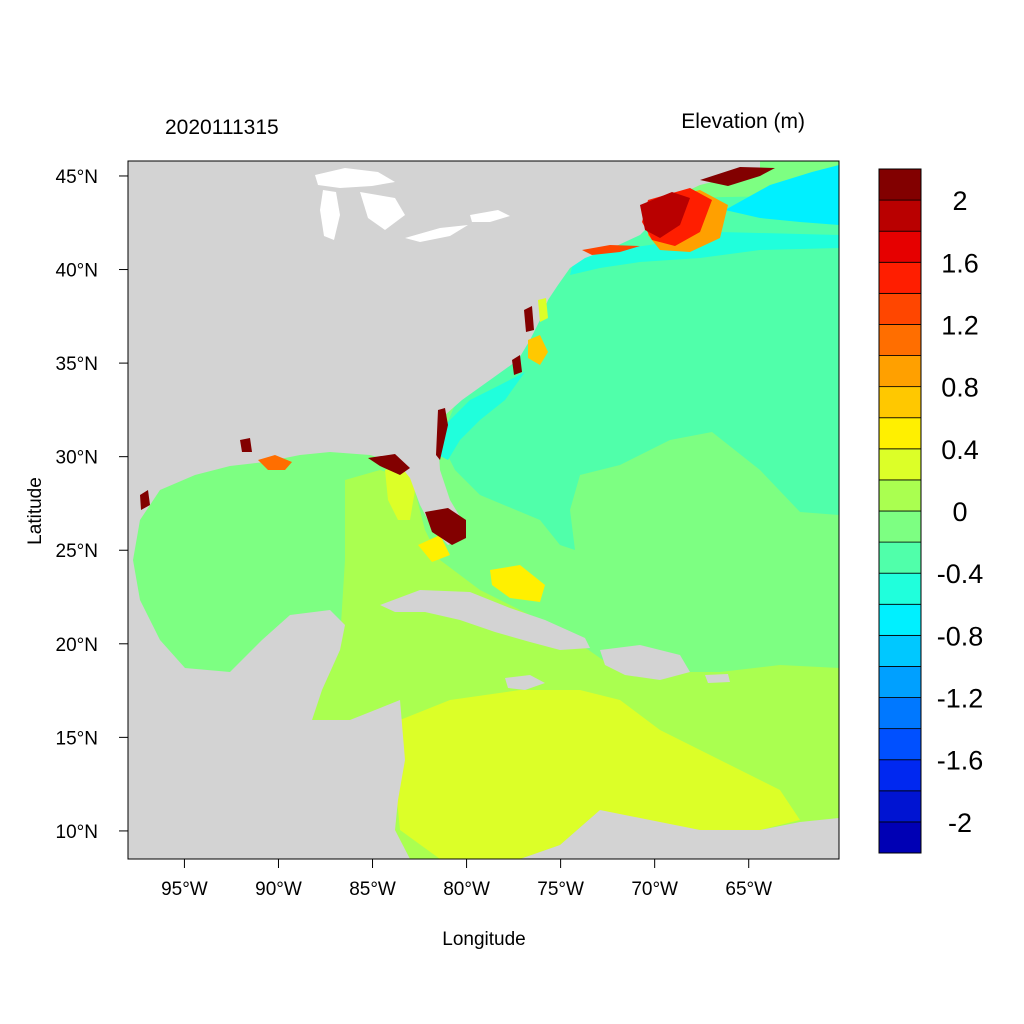 This screenshot has width=1024, height=1024. What do you see at coordinates (355, 178) in the screenshot?
I see `lake-superior` at bounding box center [355, 178].